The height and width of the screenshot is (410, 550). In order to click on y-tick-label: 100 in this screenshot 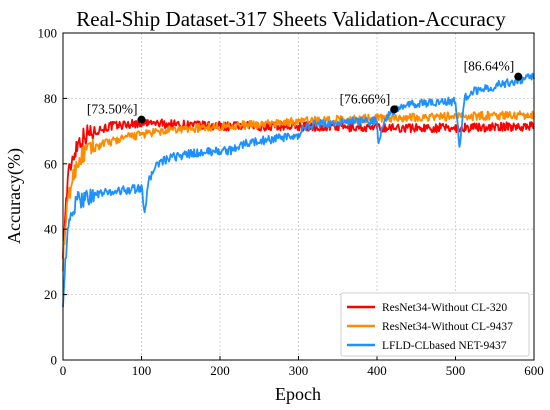, I will do `click(48, 33)`.